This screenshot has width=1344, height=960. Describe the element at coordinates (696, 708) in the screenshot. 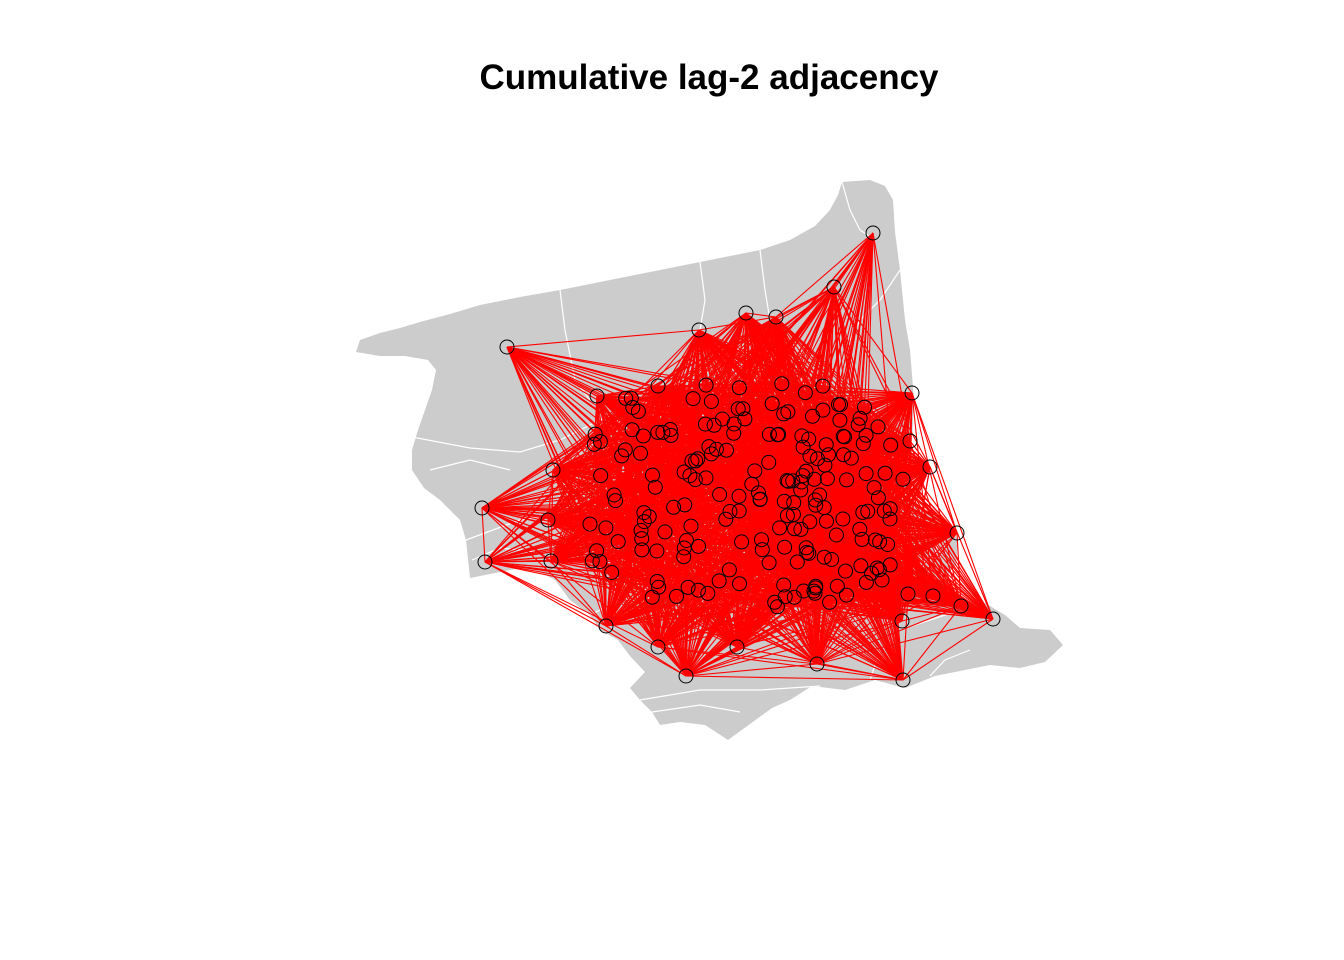

I see `municipal-border` at that location.